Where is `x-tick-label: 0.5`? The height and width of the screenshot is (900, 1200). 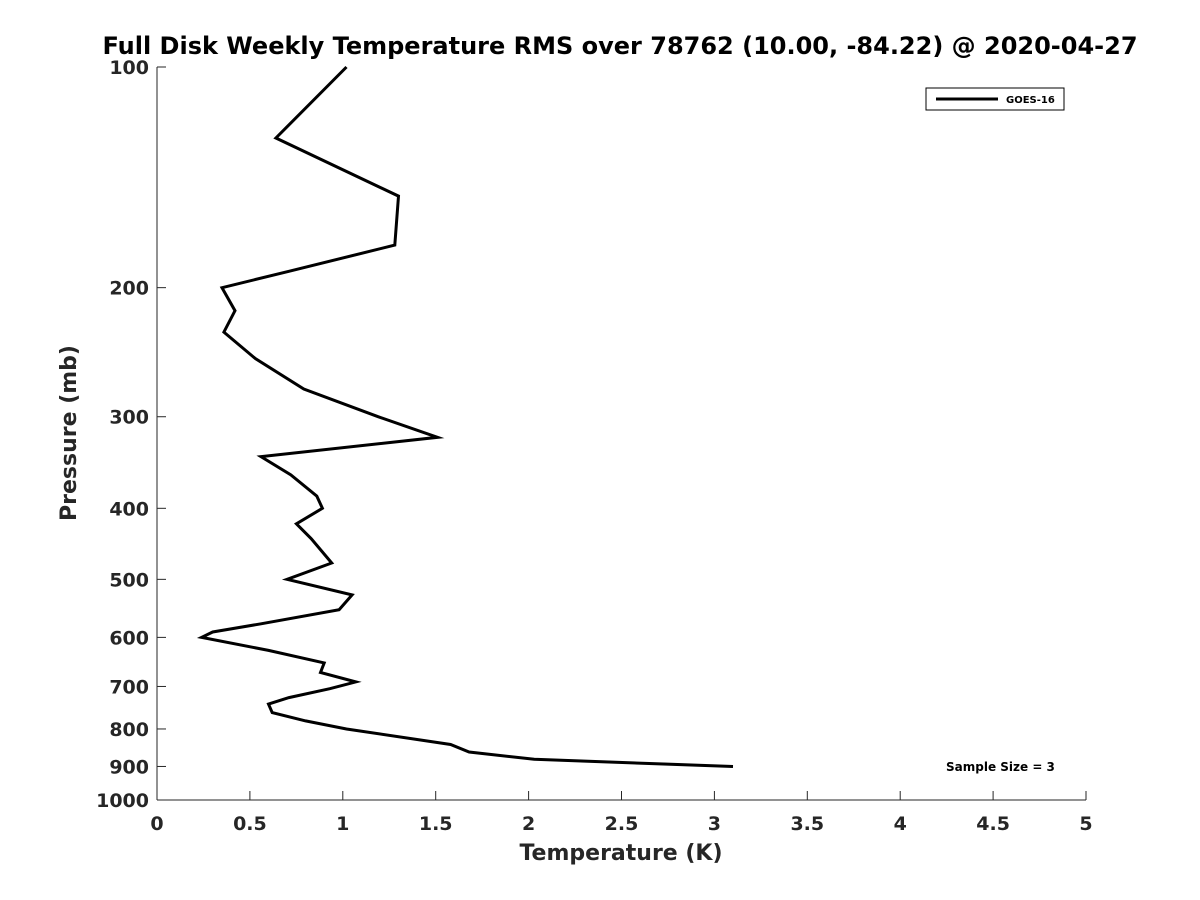 x-tick-label: 0.5 is located at coordinates (250, 824).